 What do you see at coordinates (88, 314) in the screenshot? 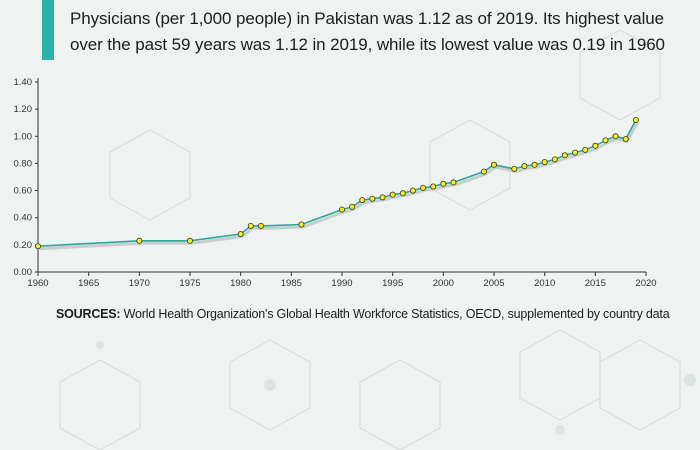
I see `sources-label: SOURCES:` at bounding box center [88, 314].